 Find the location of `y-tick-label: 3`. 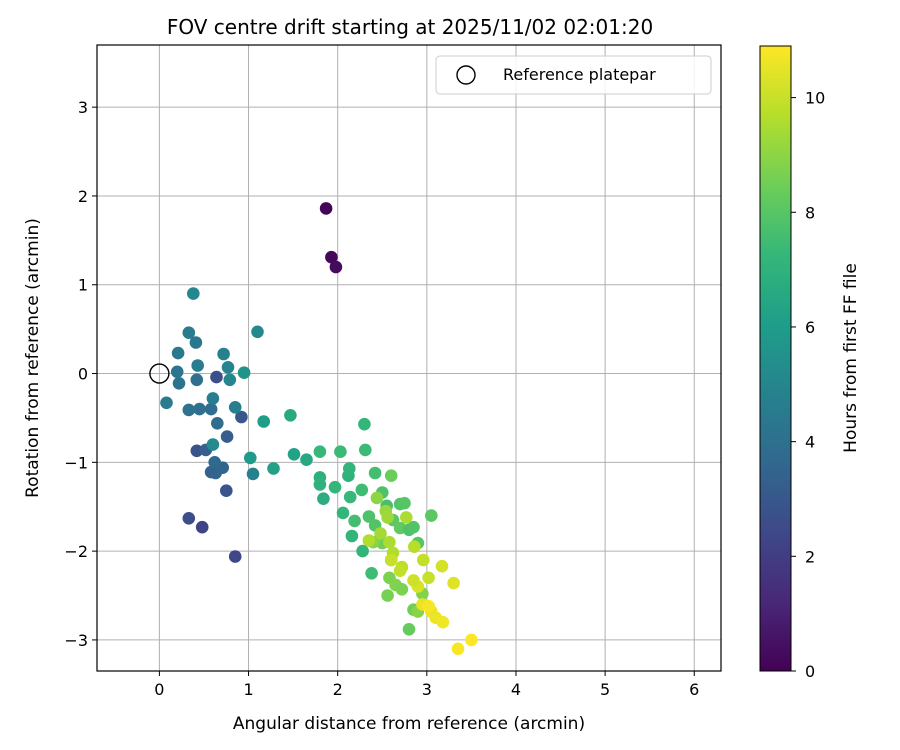

y-tick-label: 3 is located at coordinates (83, 107).